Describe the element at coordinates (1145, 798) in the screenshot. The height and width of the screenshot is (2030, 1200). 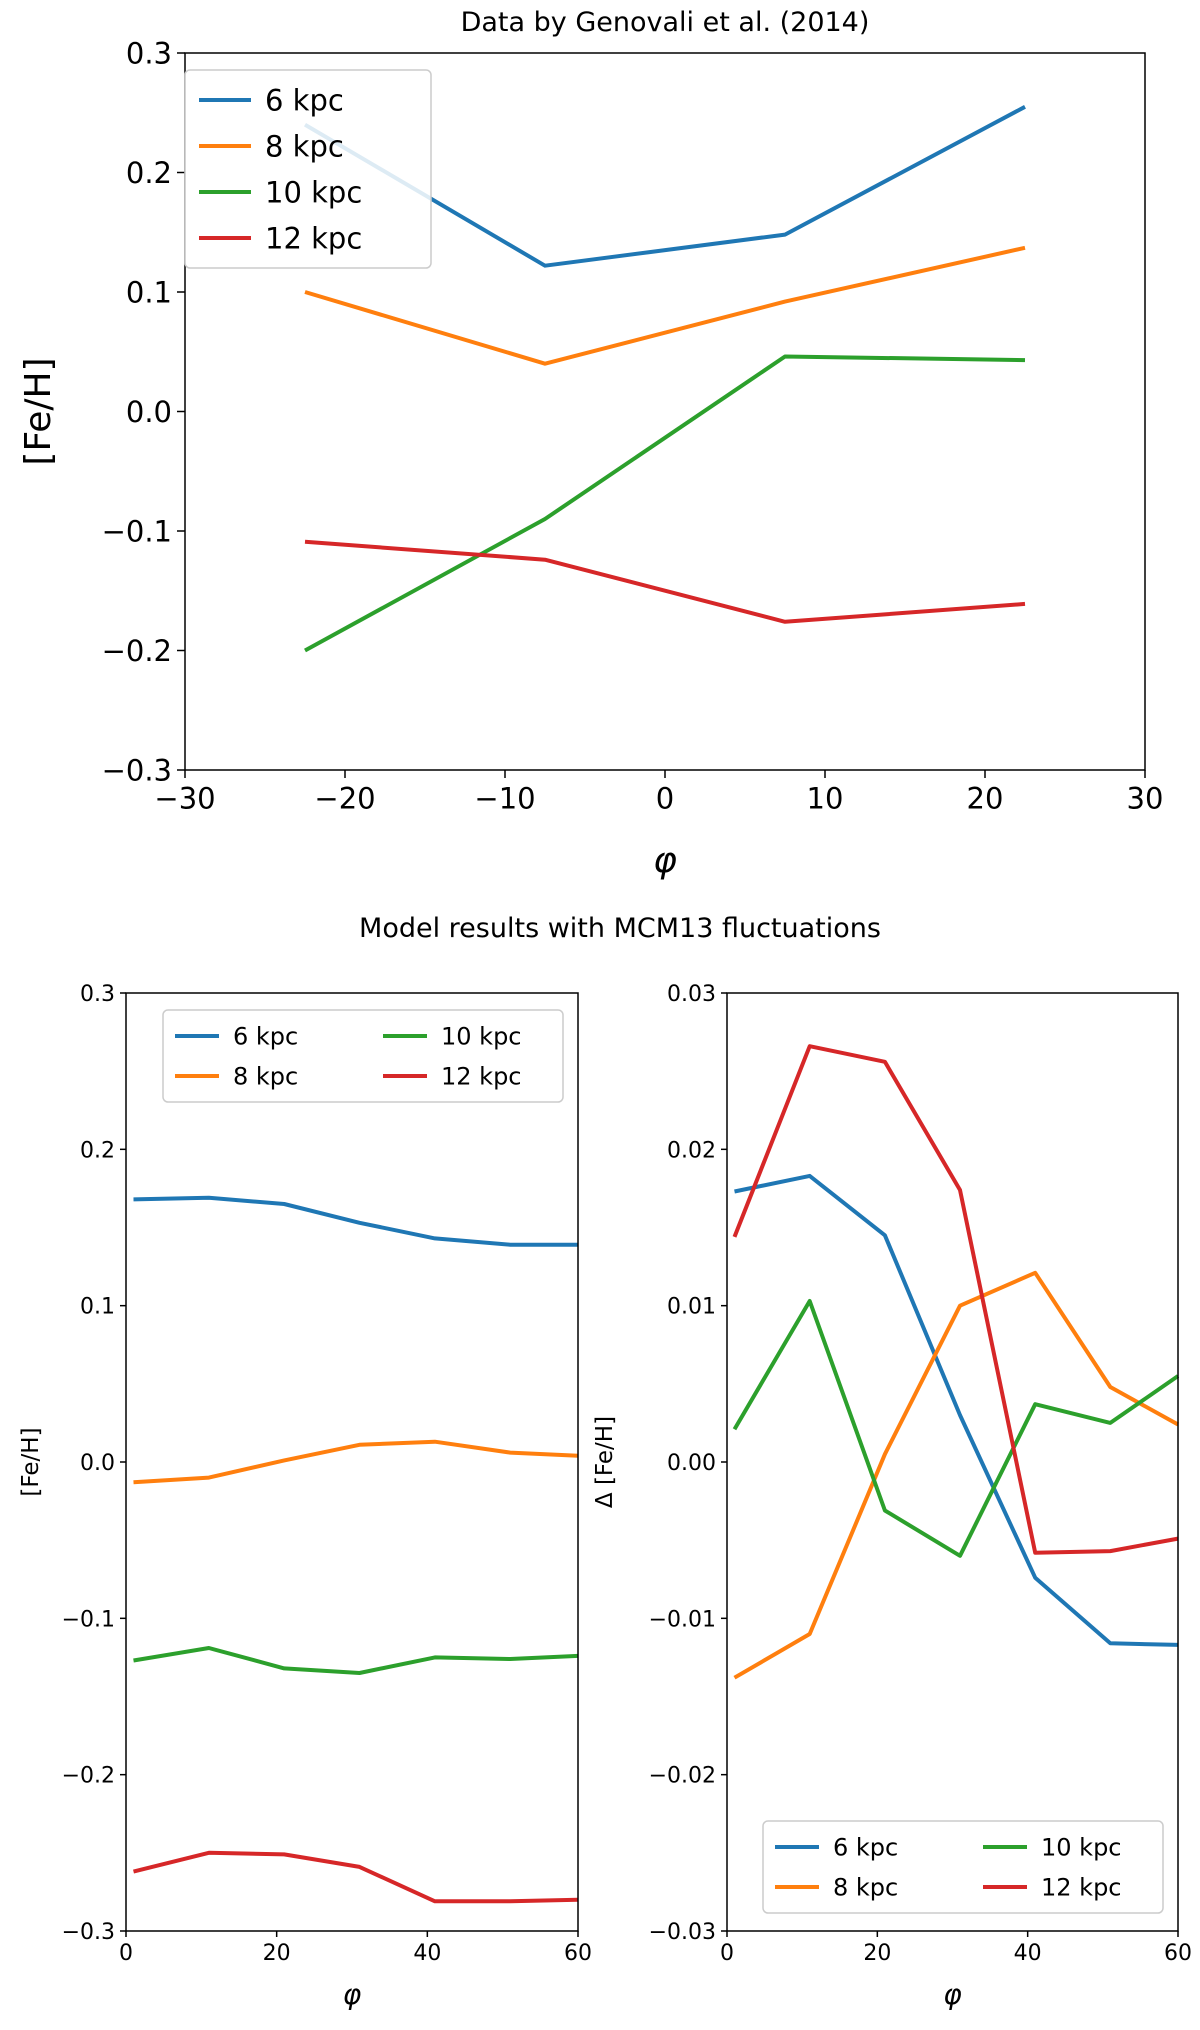
I see `x-tick-label: 30` at that location.